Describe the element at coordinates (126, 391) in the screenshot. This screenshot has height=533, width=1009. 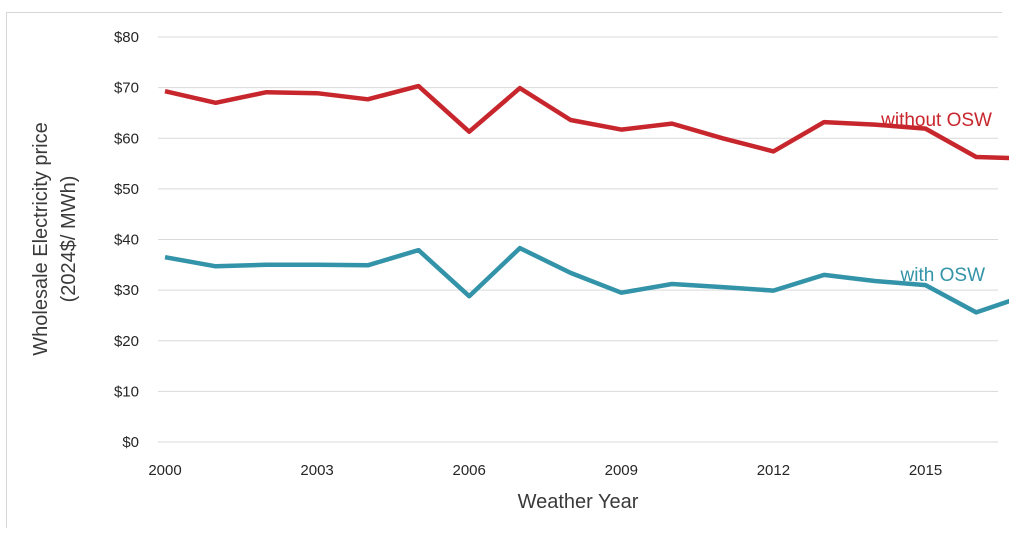
I see `y-tick-label: $10` at that location.